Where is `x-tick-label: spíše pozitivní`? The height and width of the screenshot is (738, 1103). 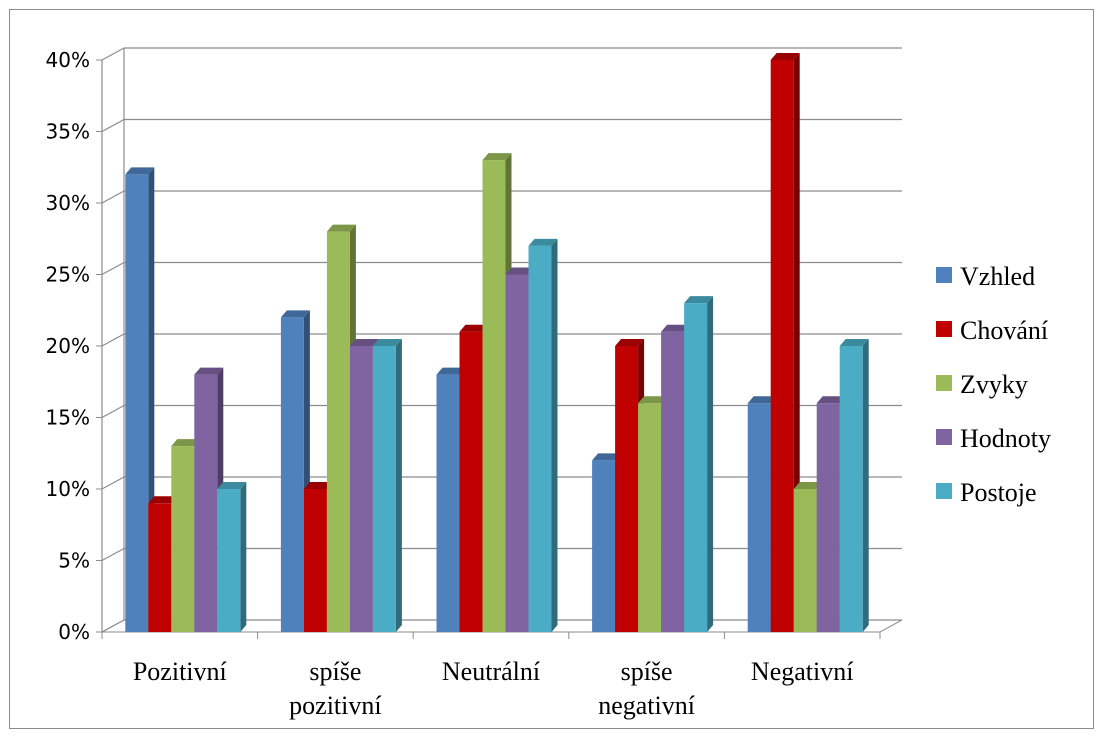 x-tick-label: spíše pozitivní is located at coordinates (335, 688).